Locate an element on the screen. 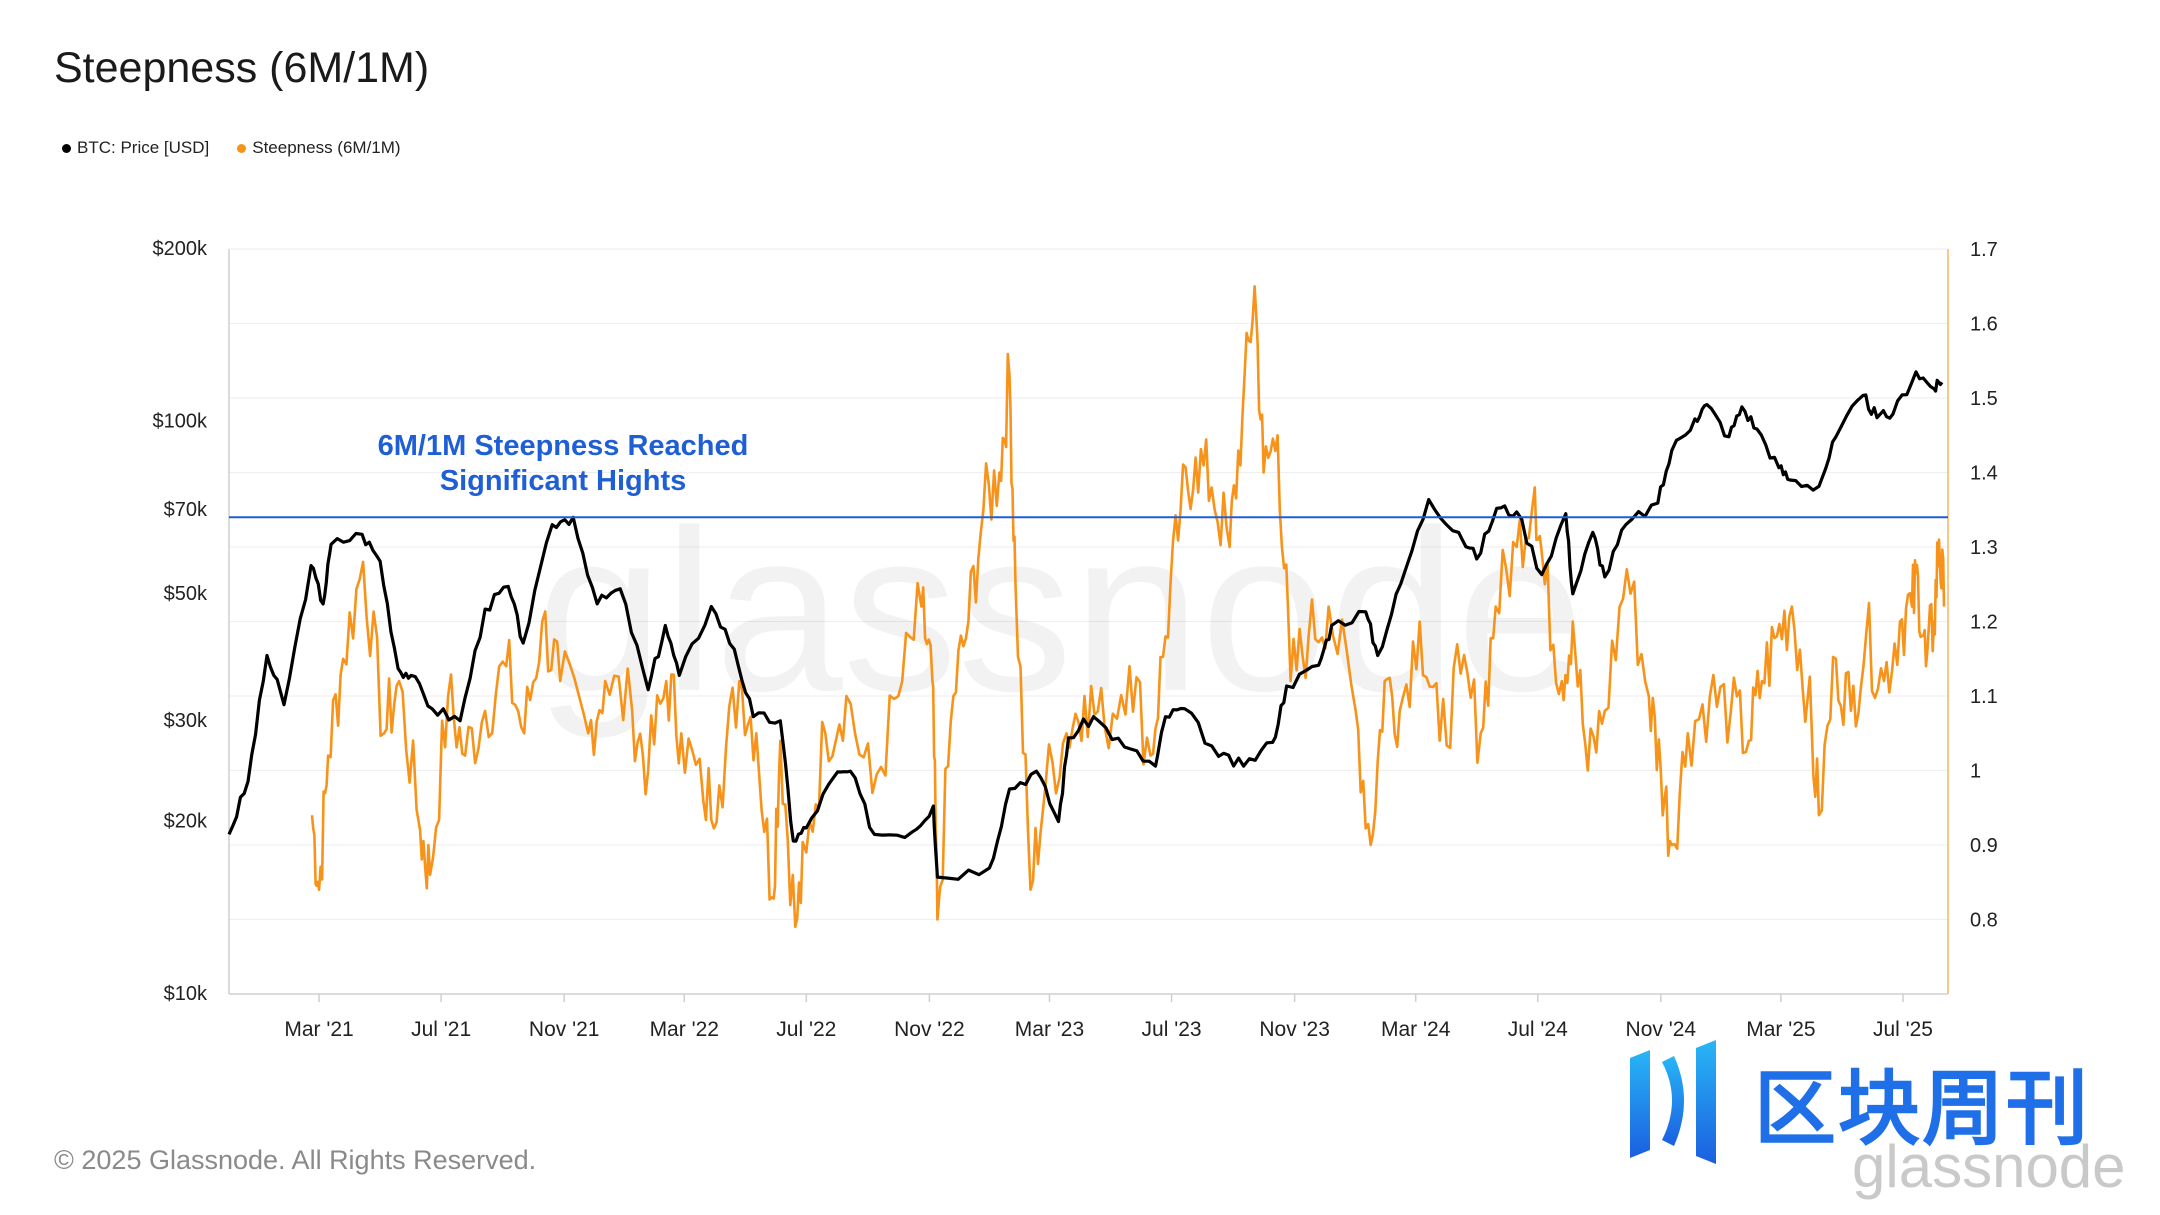 The width and height of the screenshot is (2160, 1215). page-title: Steepness (6M/1M) is located at coordinates (242, 68).